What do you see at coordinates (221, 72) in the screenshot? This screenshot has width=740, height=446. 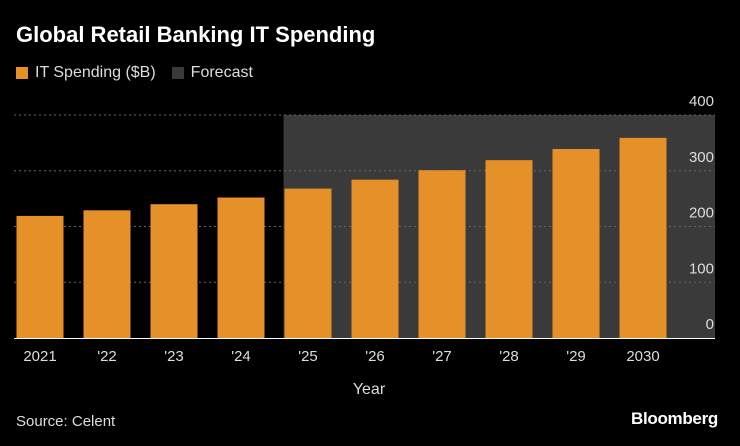 I see `legend-label-forecast: Forecast` at bounding box center [221, 72].